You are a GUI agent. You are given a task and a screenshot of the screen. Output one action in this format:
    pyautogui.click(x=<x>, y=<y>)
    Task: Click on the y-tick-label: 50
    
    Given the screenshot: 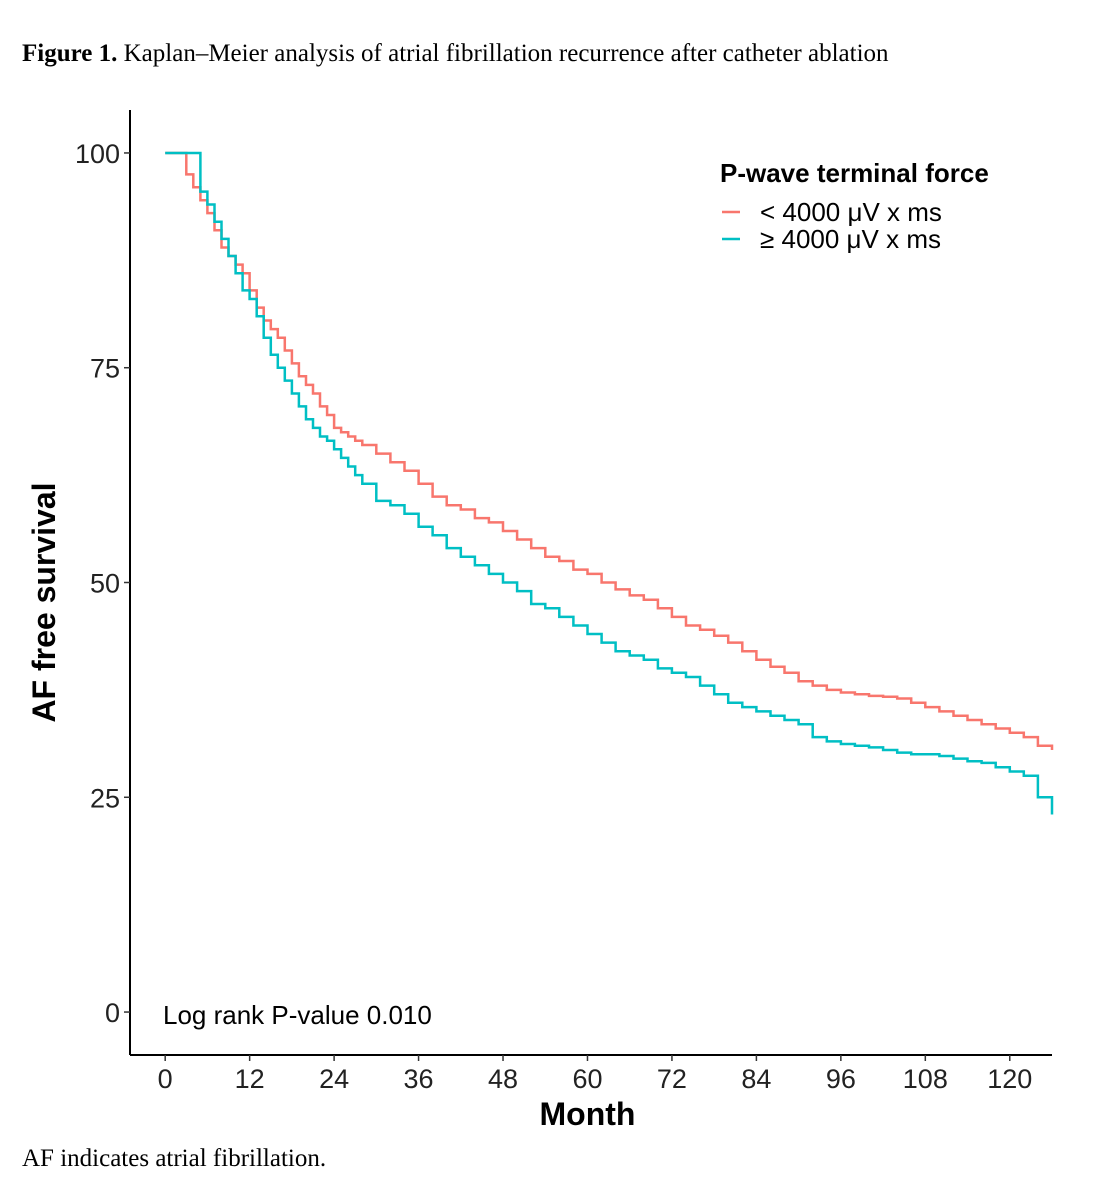 What is the action you would take?
    pyautogui.click(x=105, y=584)
    